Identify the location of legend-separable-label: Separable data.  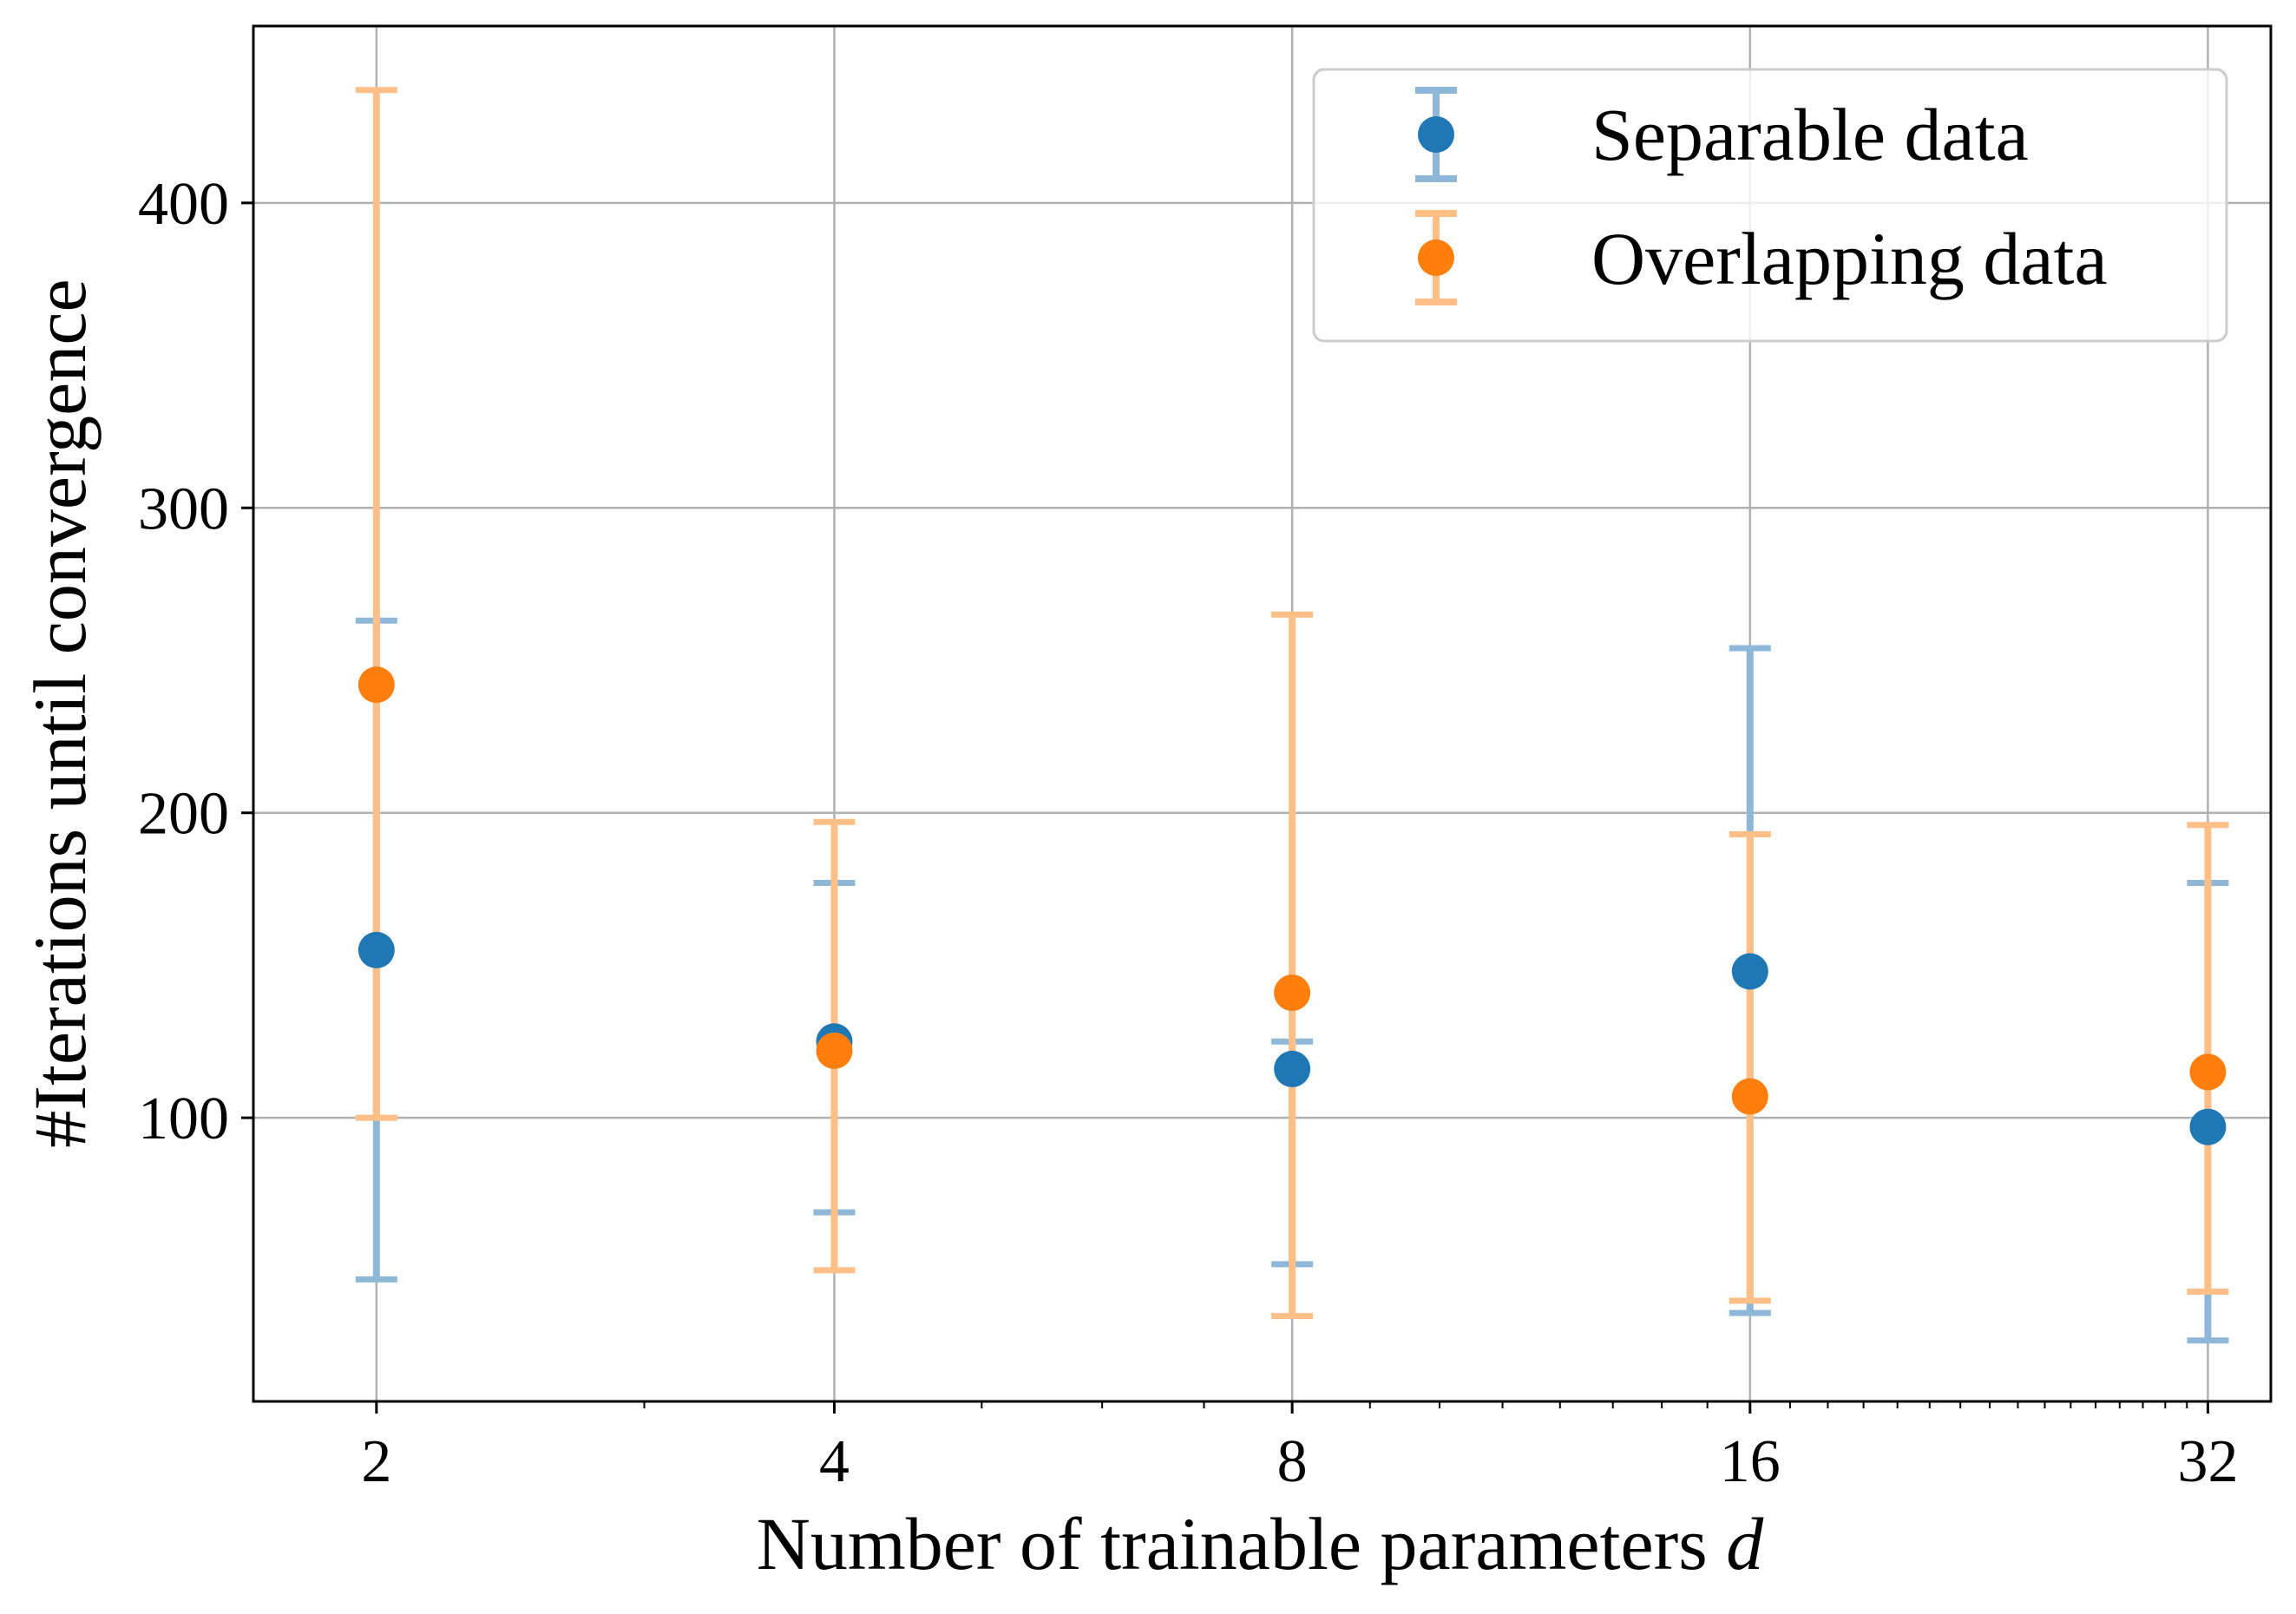
(1810, 134).